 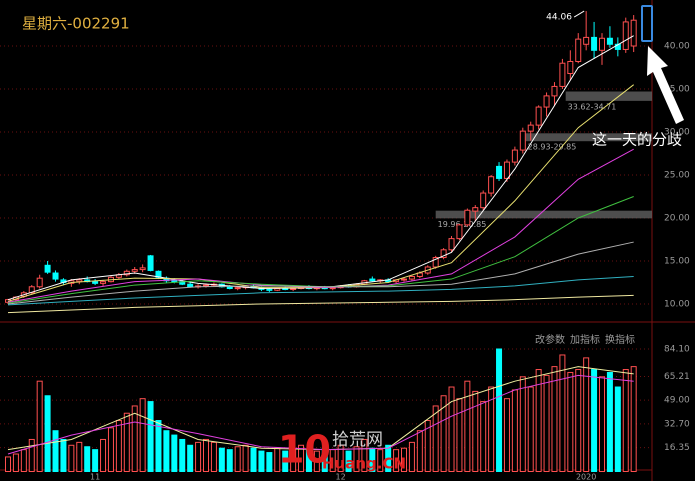 What do you see at coordinates (620, 339) in the screenshot?
I see `toolbar-button: 换指标` at bounding box center [620, 339].